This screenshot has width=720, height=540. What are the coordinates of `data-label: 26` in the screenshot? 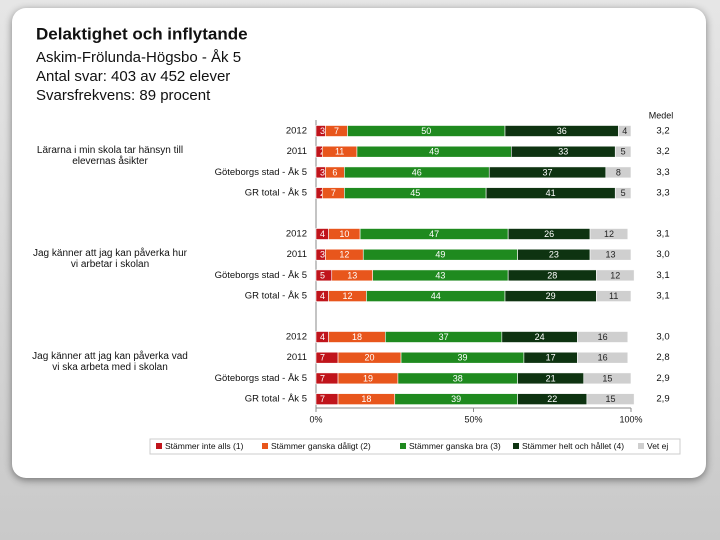 It's located at (549, 234).